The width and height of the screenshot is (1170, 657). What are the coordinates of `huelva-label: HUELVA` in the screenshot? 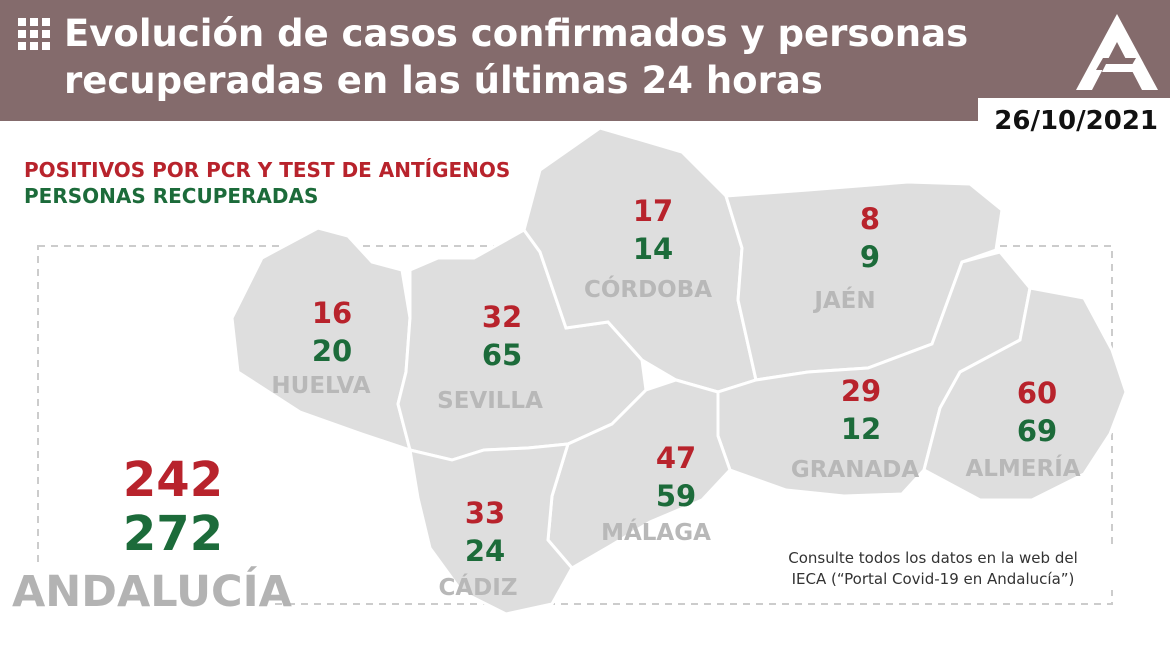 It's located at (321, 386).